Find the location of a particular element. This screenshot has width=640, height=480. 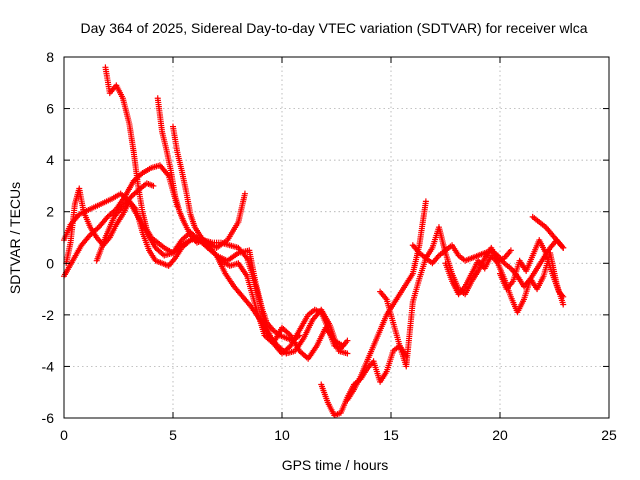

y-tick-label: 8 is located at coordinates (50, 57).